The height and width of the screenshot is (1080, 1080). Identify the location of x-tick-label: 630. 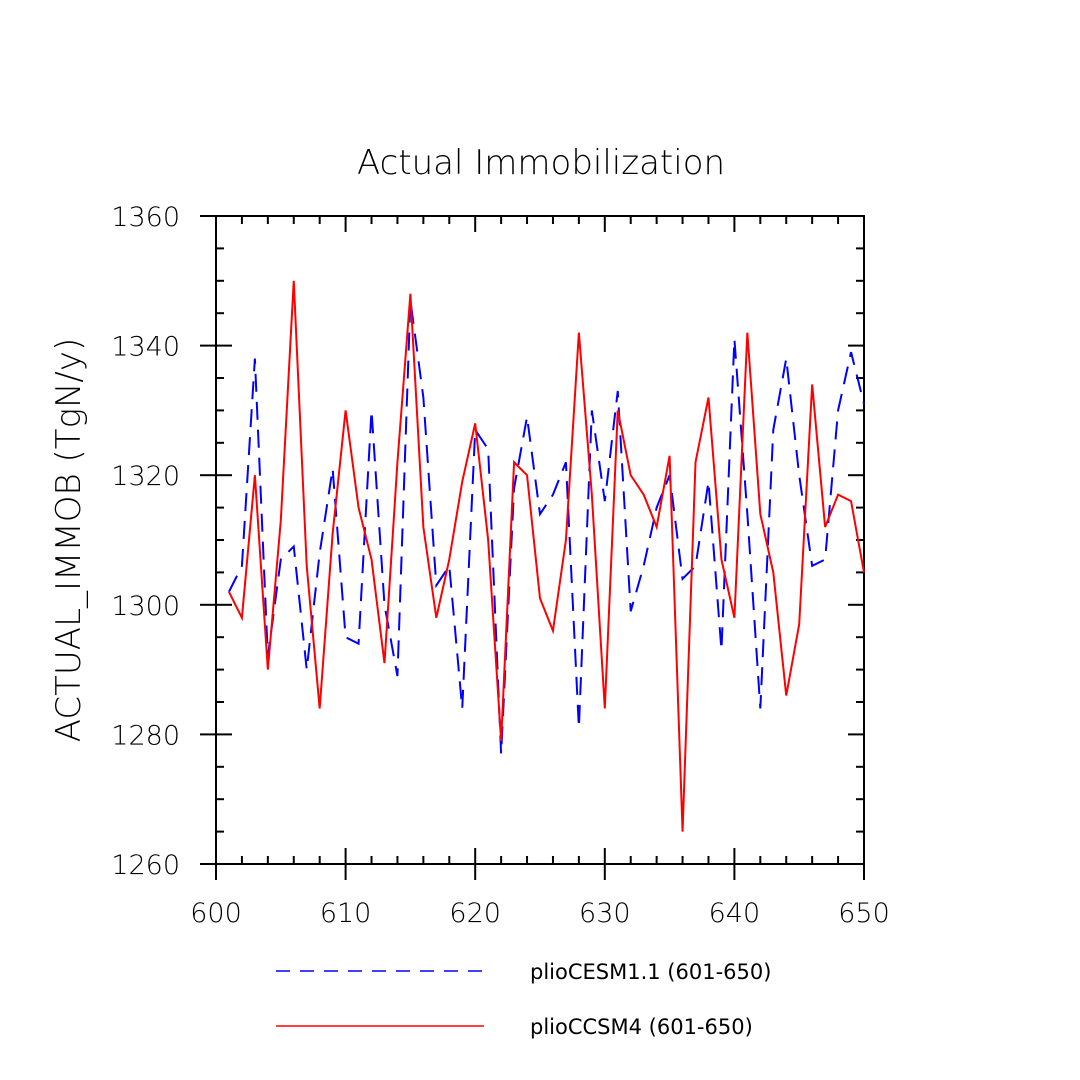
(605, 913).